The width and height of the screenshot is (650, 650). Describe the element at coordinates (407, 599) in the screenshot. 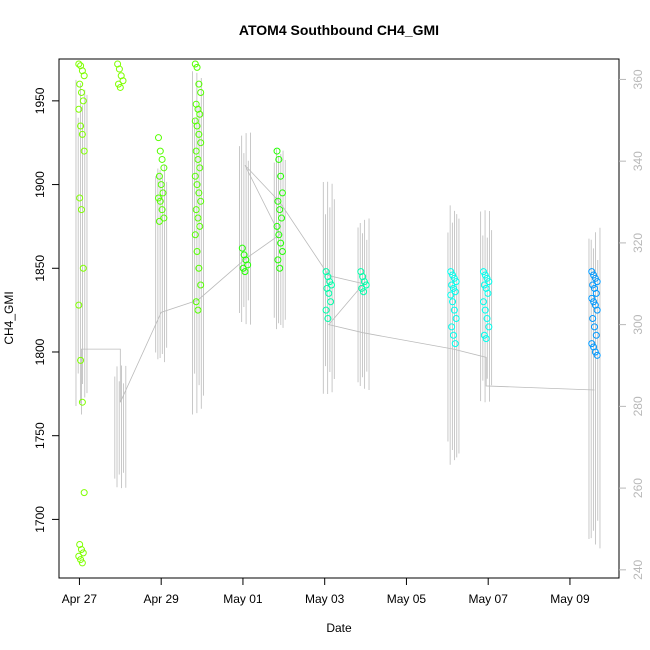

I see `x-tick-label-4: May 05` at that location.